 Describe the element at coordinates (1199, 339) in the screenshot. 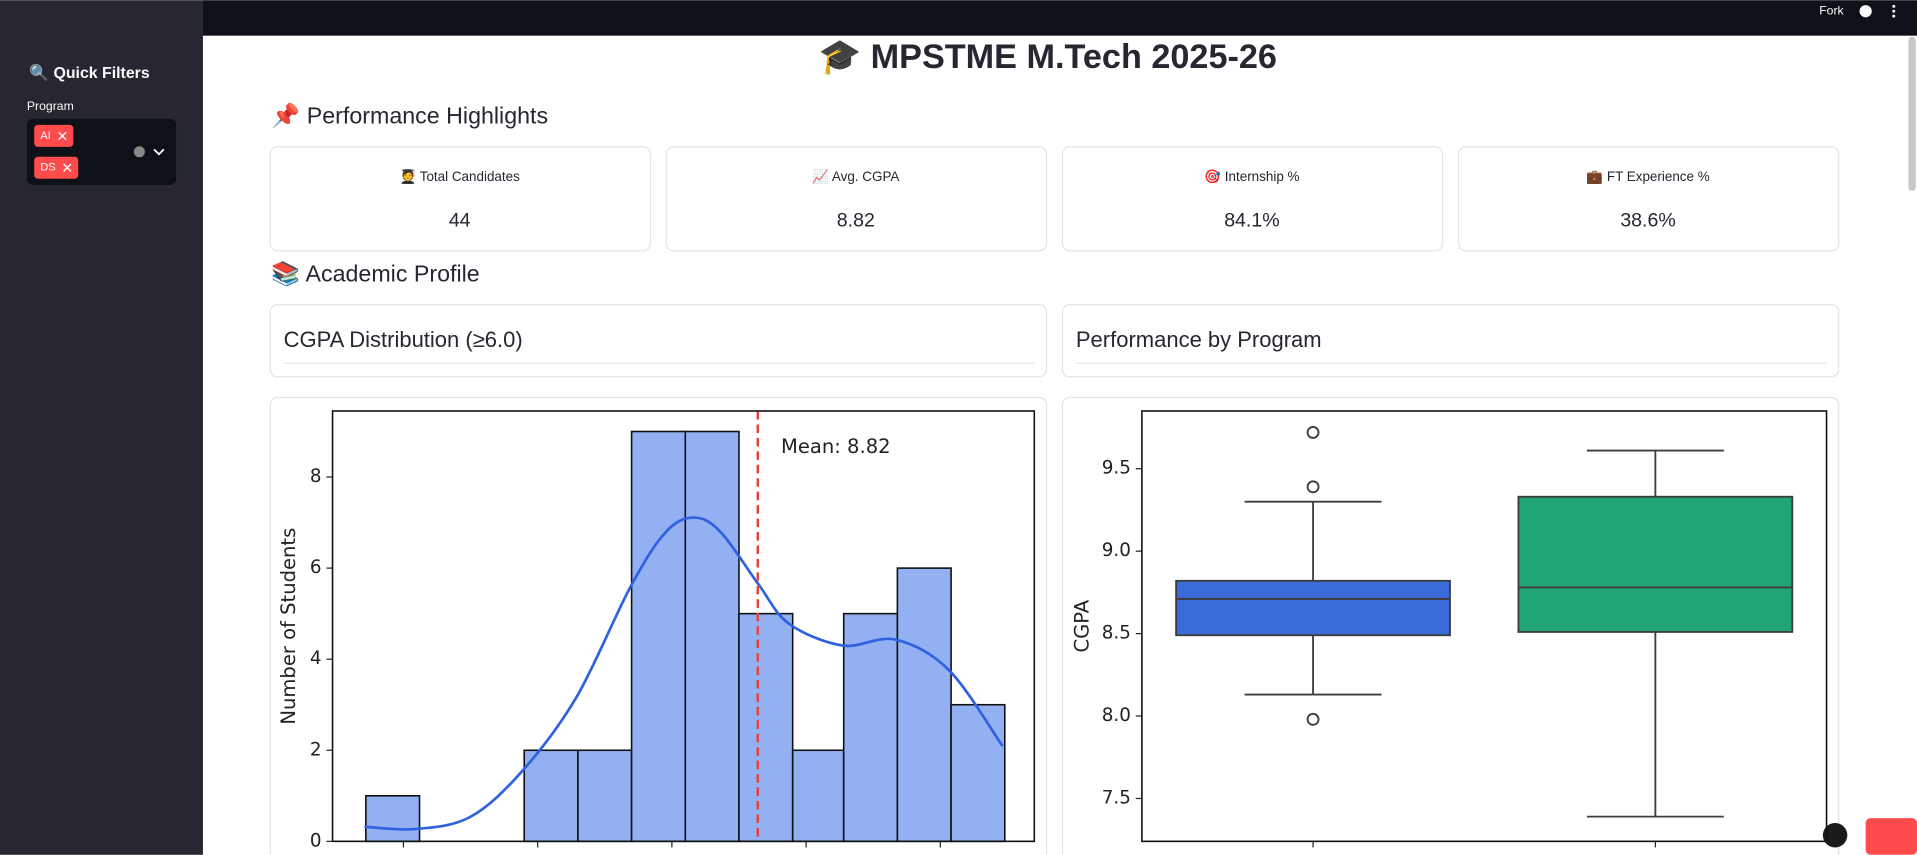

I see `chart-title: Performance by Program` at that location.